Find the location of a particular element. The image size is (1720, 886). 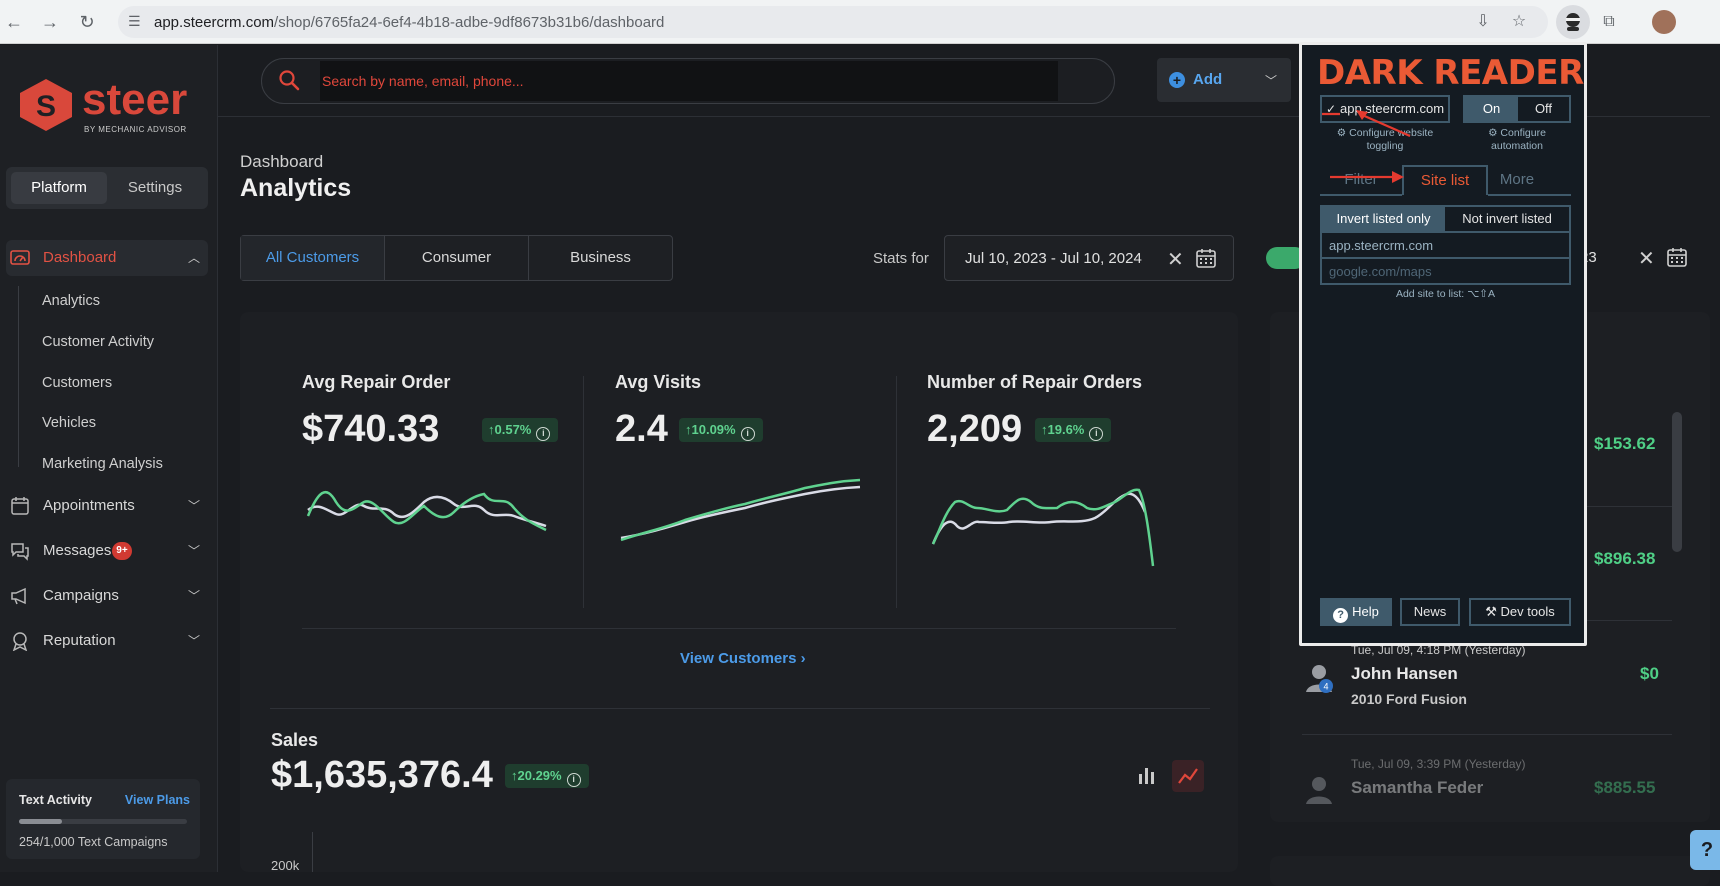

chat-bubbles-icon is located at coordinates (20, 551).